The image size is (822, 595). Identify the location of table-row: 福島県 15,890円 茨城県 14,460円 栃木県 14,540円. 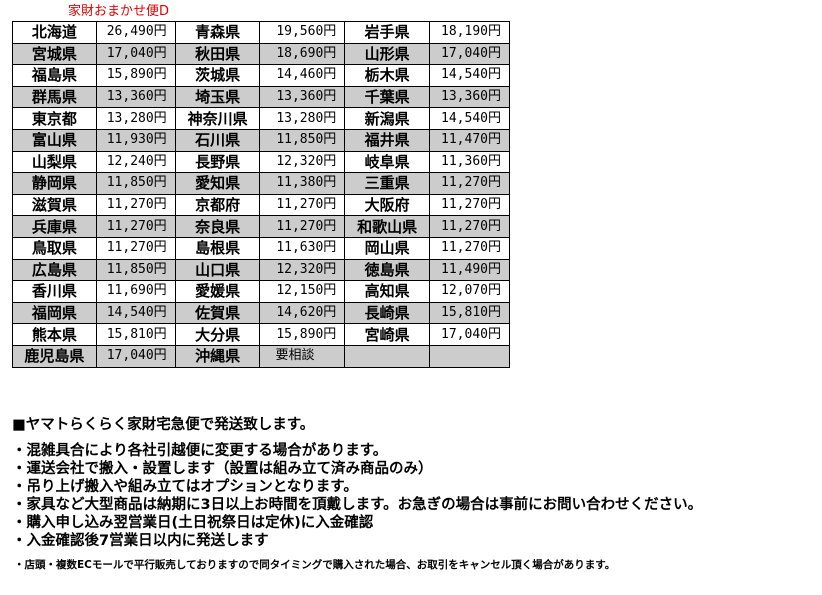
(261, 75).